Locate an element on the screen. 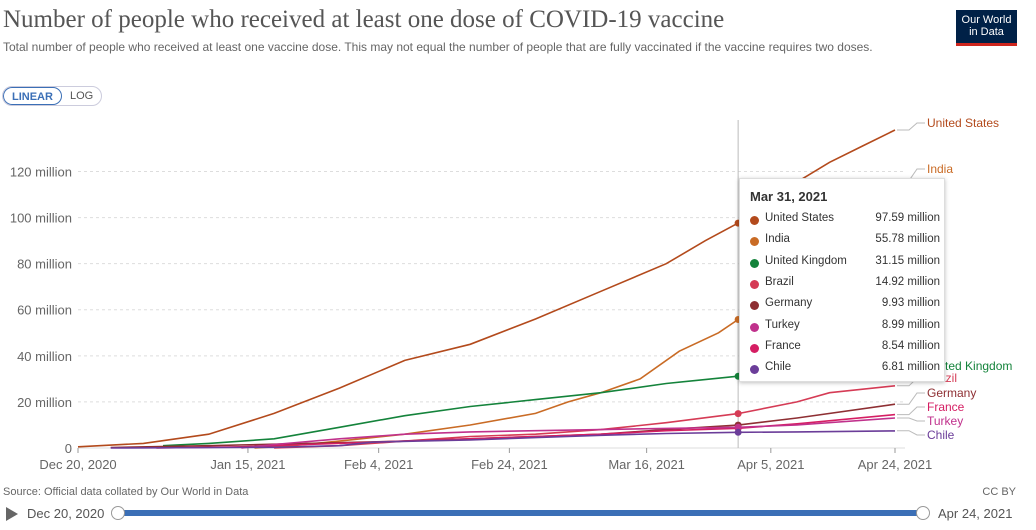 This screenshot has width=1036, height=530. linear-button: LINEAR is located at coordinates (32, 96).